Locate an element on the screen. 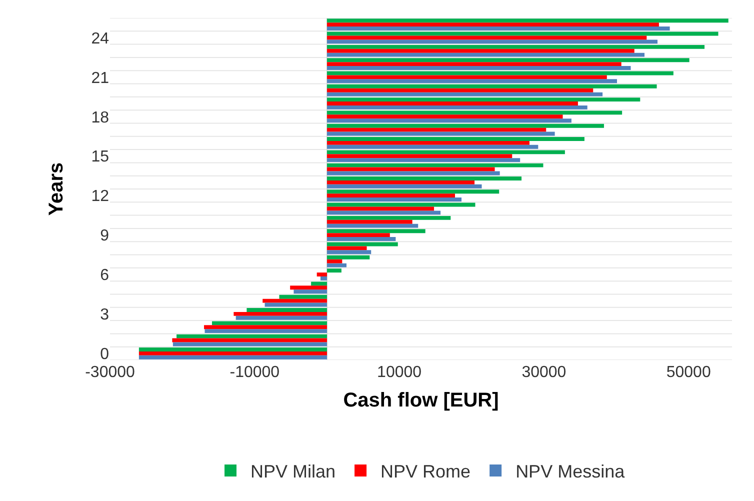  x-tick-label: 30000 is located at coordinates (544, 372).